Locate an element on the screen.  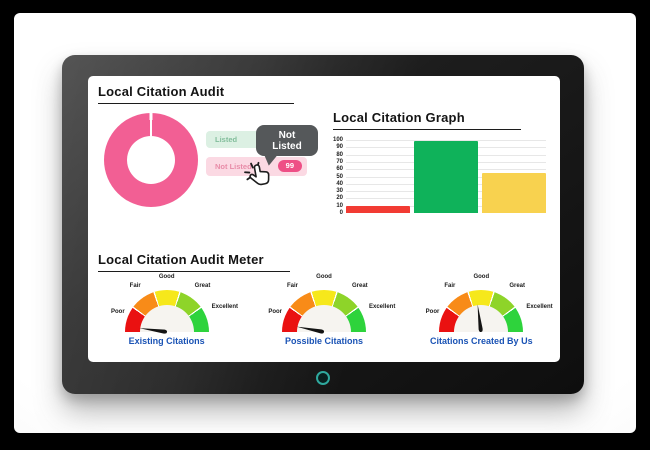
y-tick-label: 90 is located at coordinates (339, 147).